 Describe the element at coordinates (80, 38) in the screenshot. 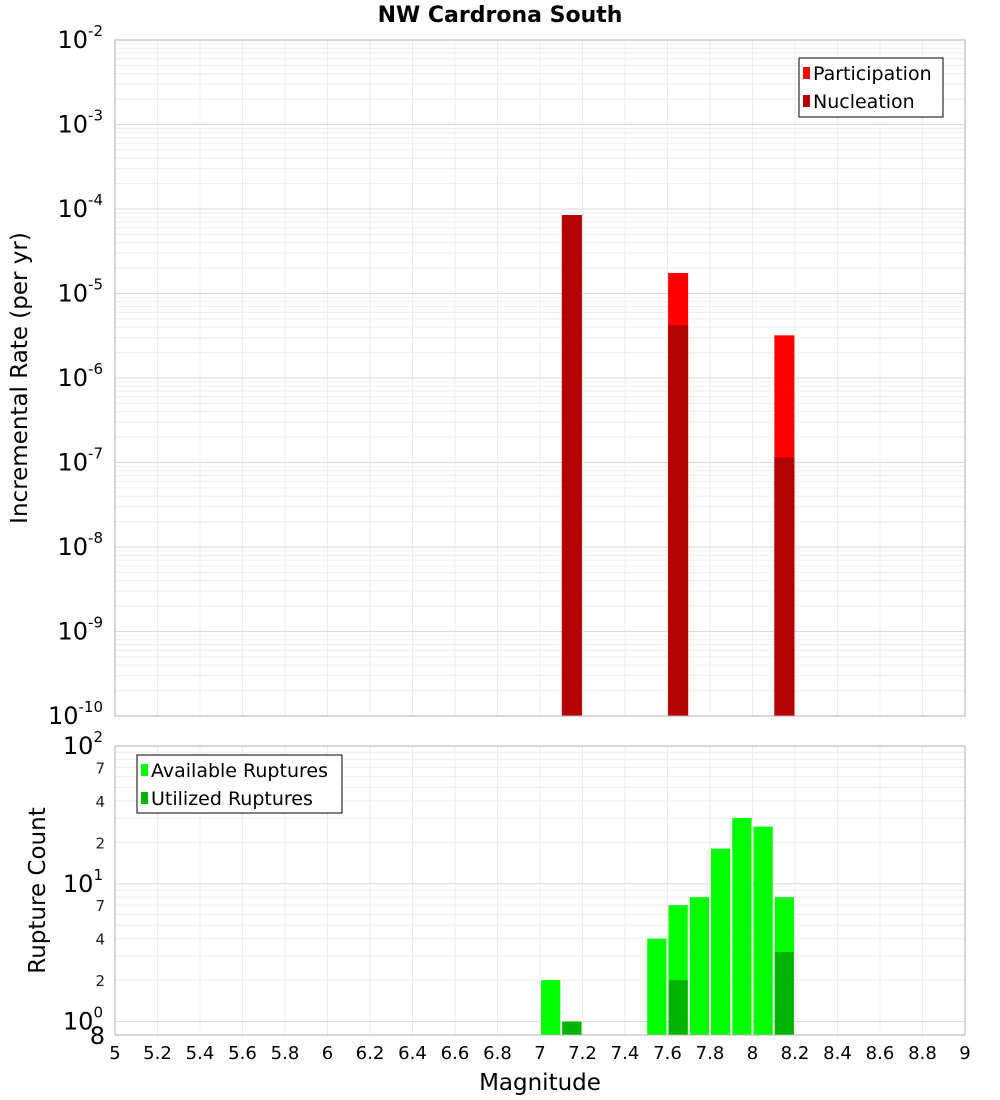

I see `rate-y-tick-label: 10⁻²` at that location.